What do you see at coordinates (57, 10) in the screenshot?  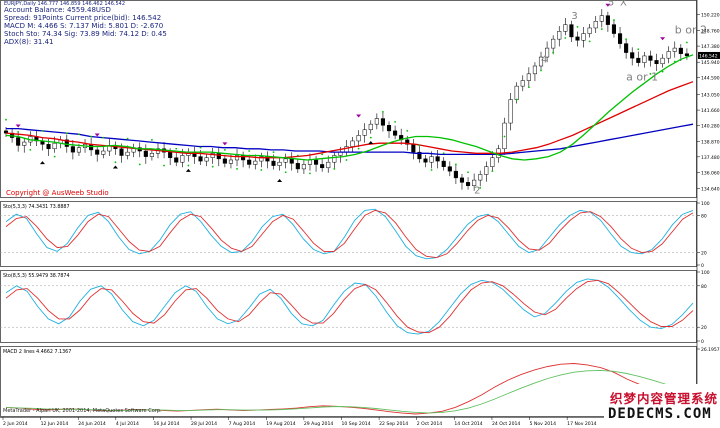 I see `account-balance: Account Balance: 4559.48USD` at bounding box center [57, 10].